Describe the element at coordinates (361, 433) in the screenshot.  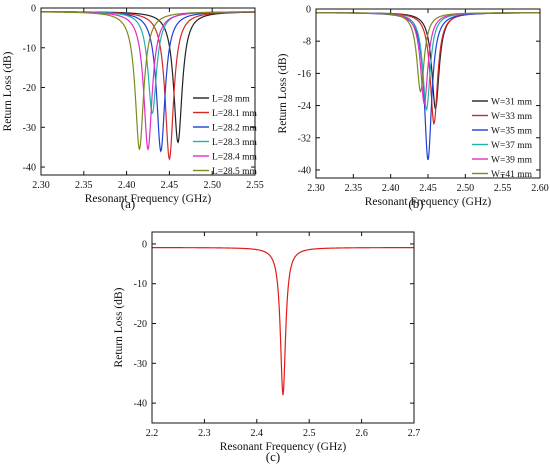
I see `x-tick-label: 2.6` at that location.